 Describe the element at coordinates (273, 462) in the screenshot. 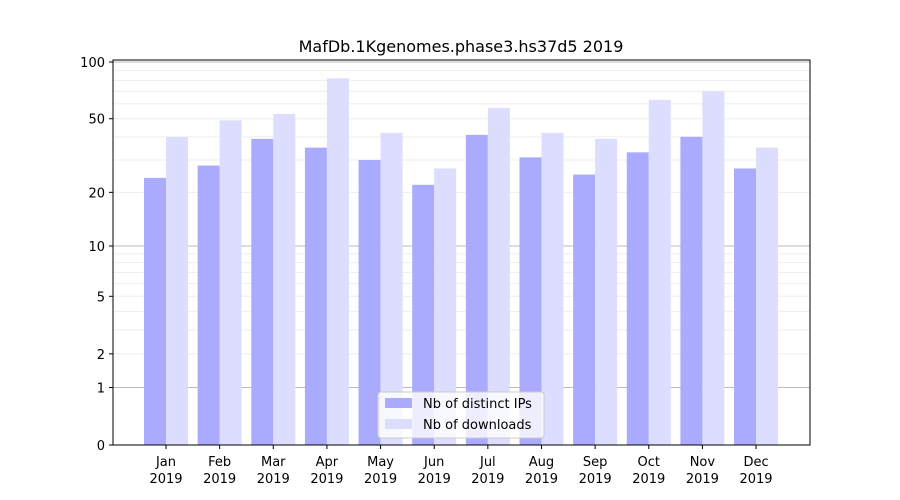

I see `x-tick-label: Mar` at that location.